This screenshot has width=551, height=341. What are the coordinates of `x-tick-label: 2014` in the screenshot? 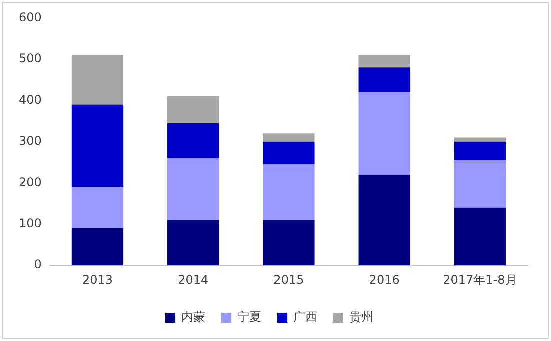 It's located at (193, 279).